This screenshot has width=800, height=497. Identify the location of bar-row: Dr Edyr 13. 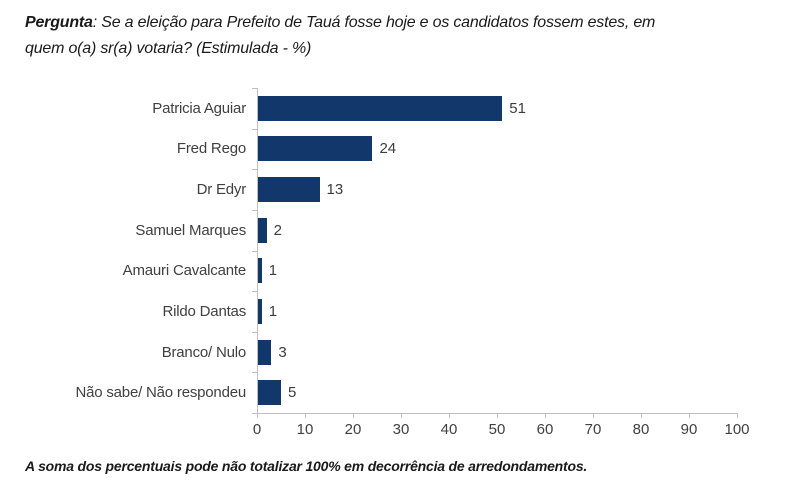
(400, 189).